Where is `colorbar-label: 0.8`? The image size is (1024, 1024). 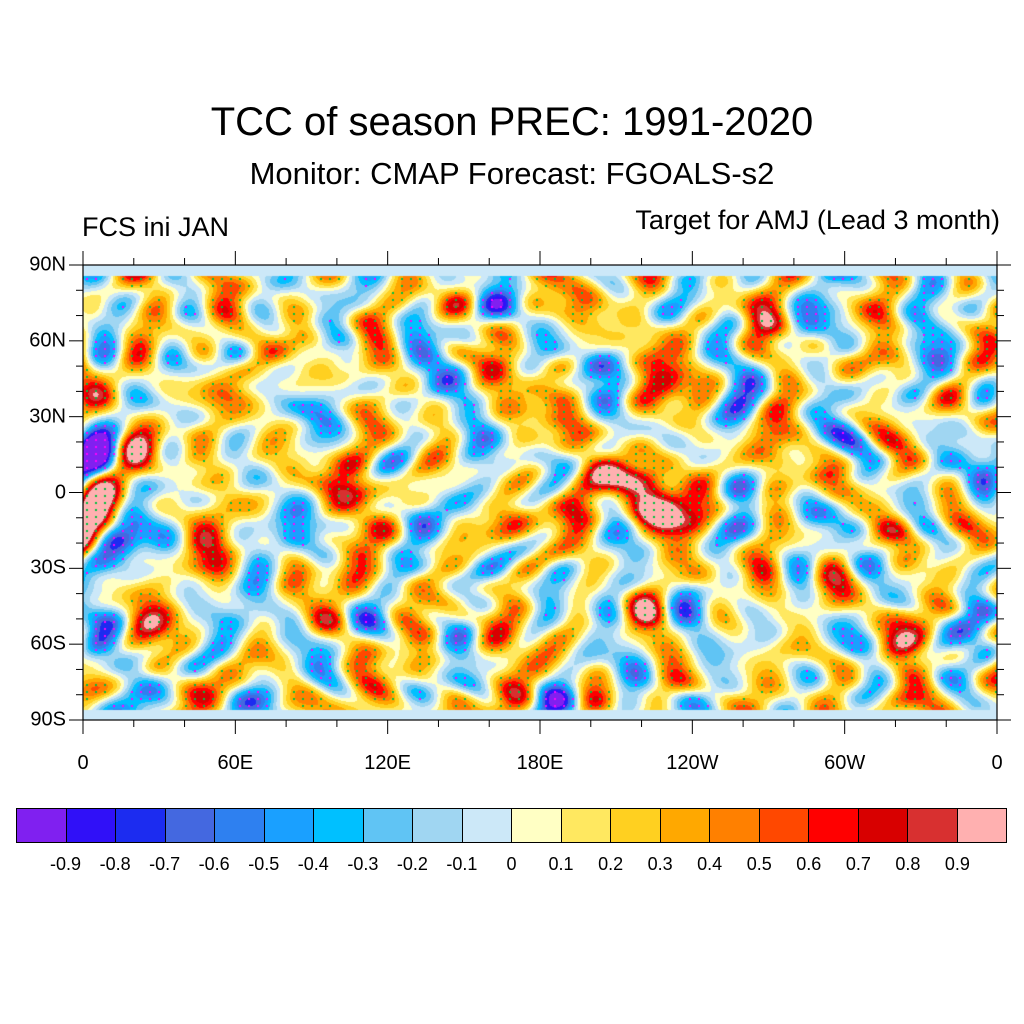 colorbar-label: 0.8 is located at coordinates (908, 864).